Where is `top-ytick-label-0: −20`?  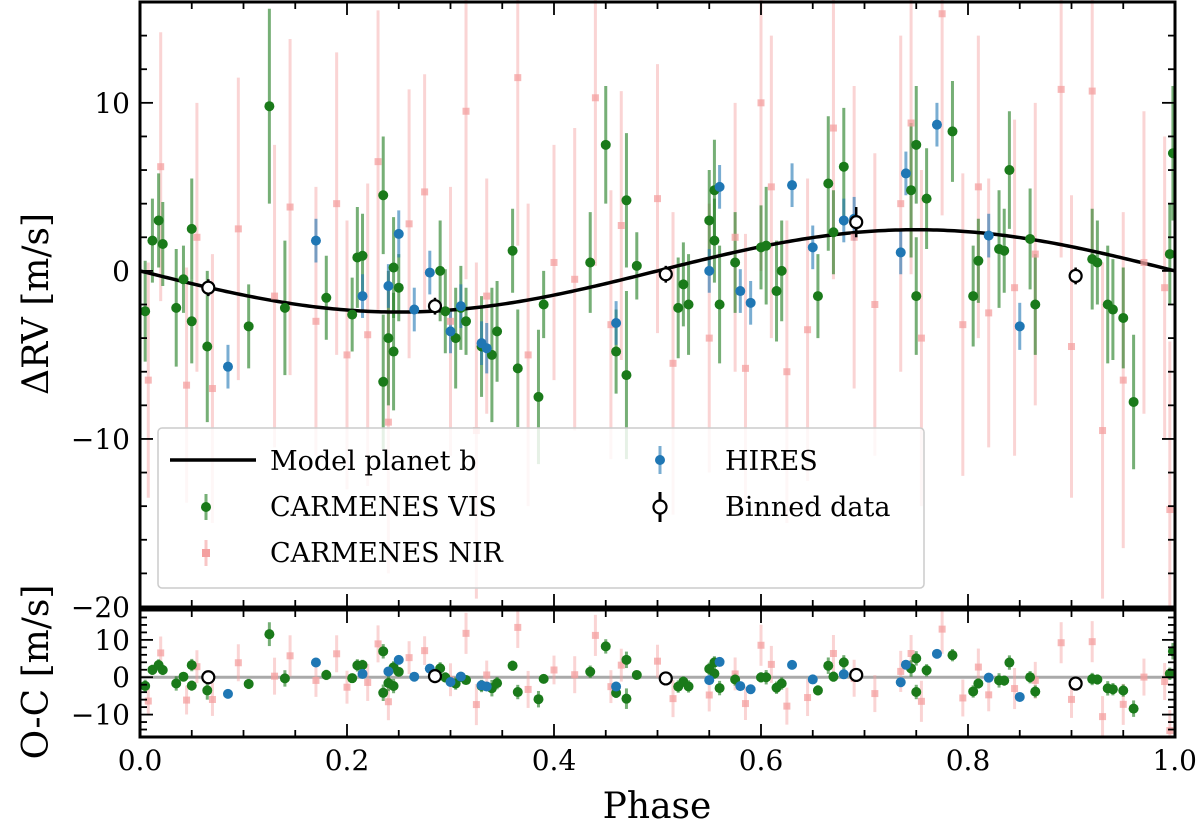 top-ytick-label-0: −20 is located at coordinates (100, 607).